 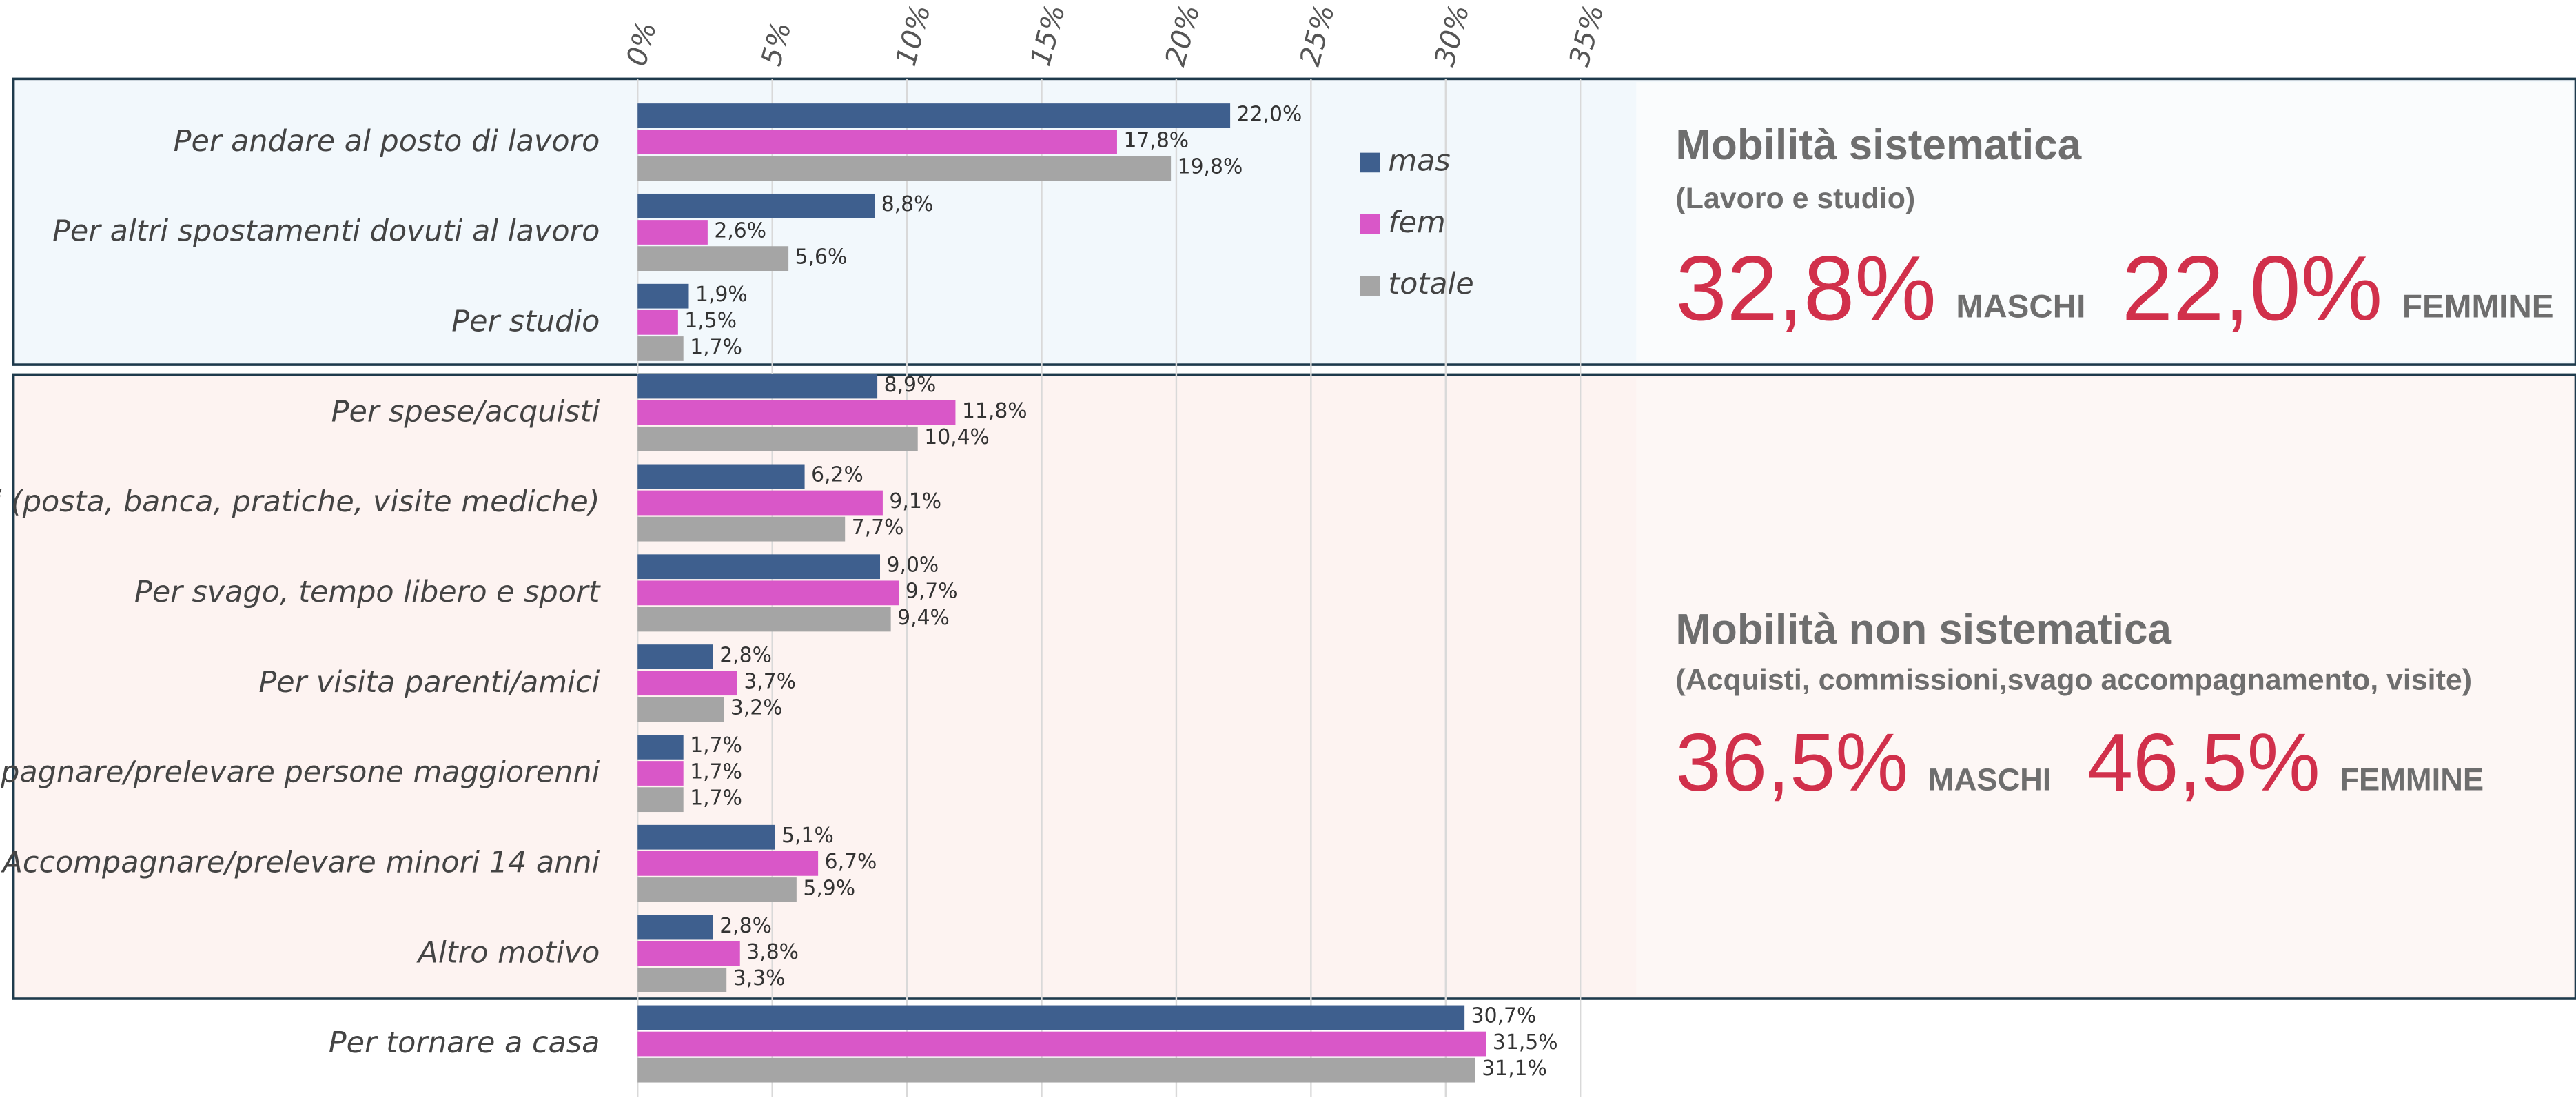 I want to click on x-tick-label: 0%, so click(x=641, y=43).